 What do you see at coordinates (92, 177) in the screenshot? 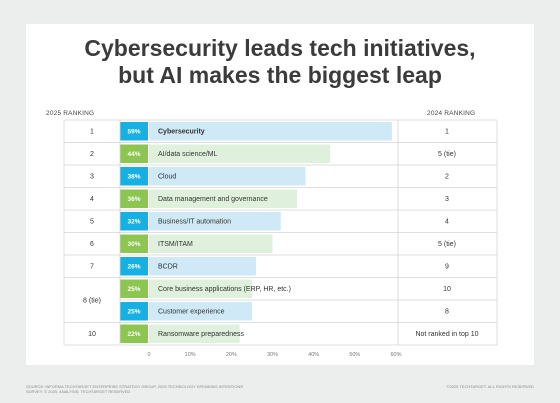
I see `rank-2025: 3` at bounding box center [92, 177].